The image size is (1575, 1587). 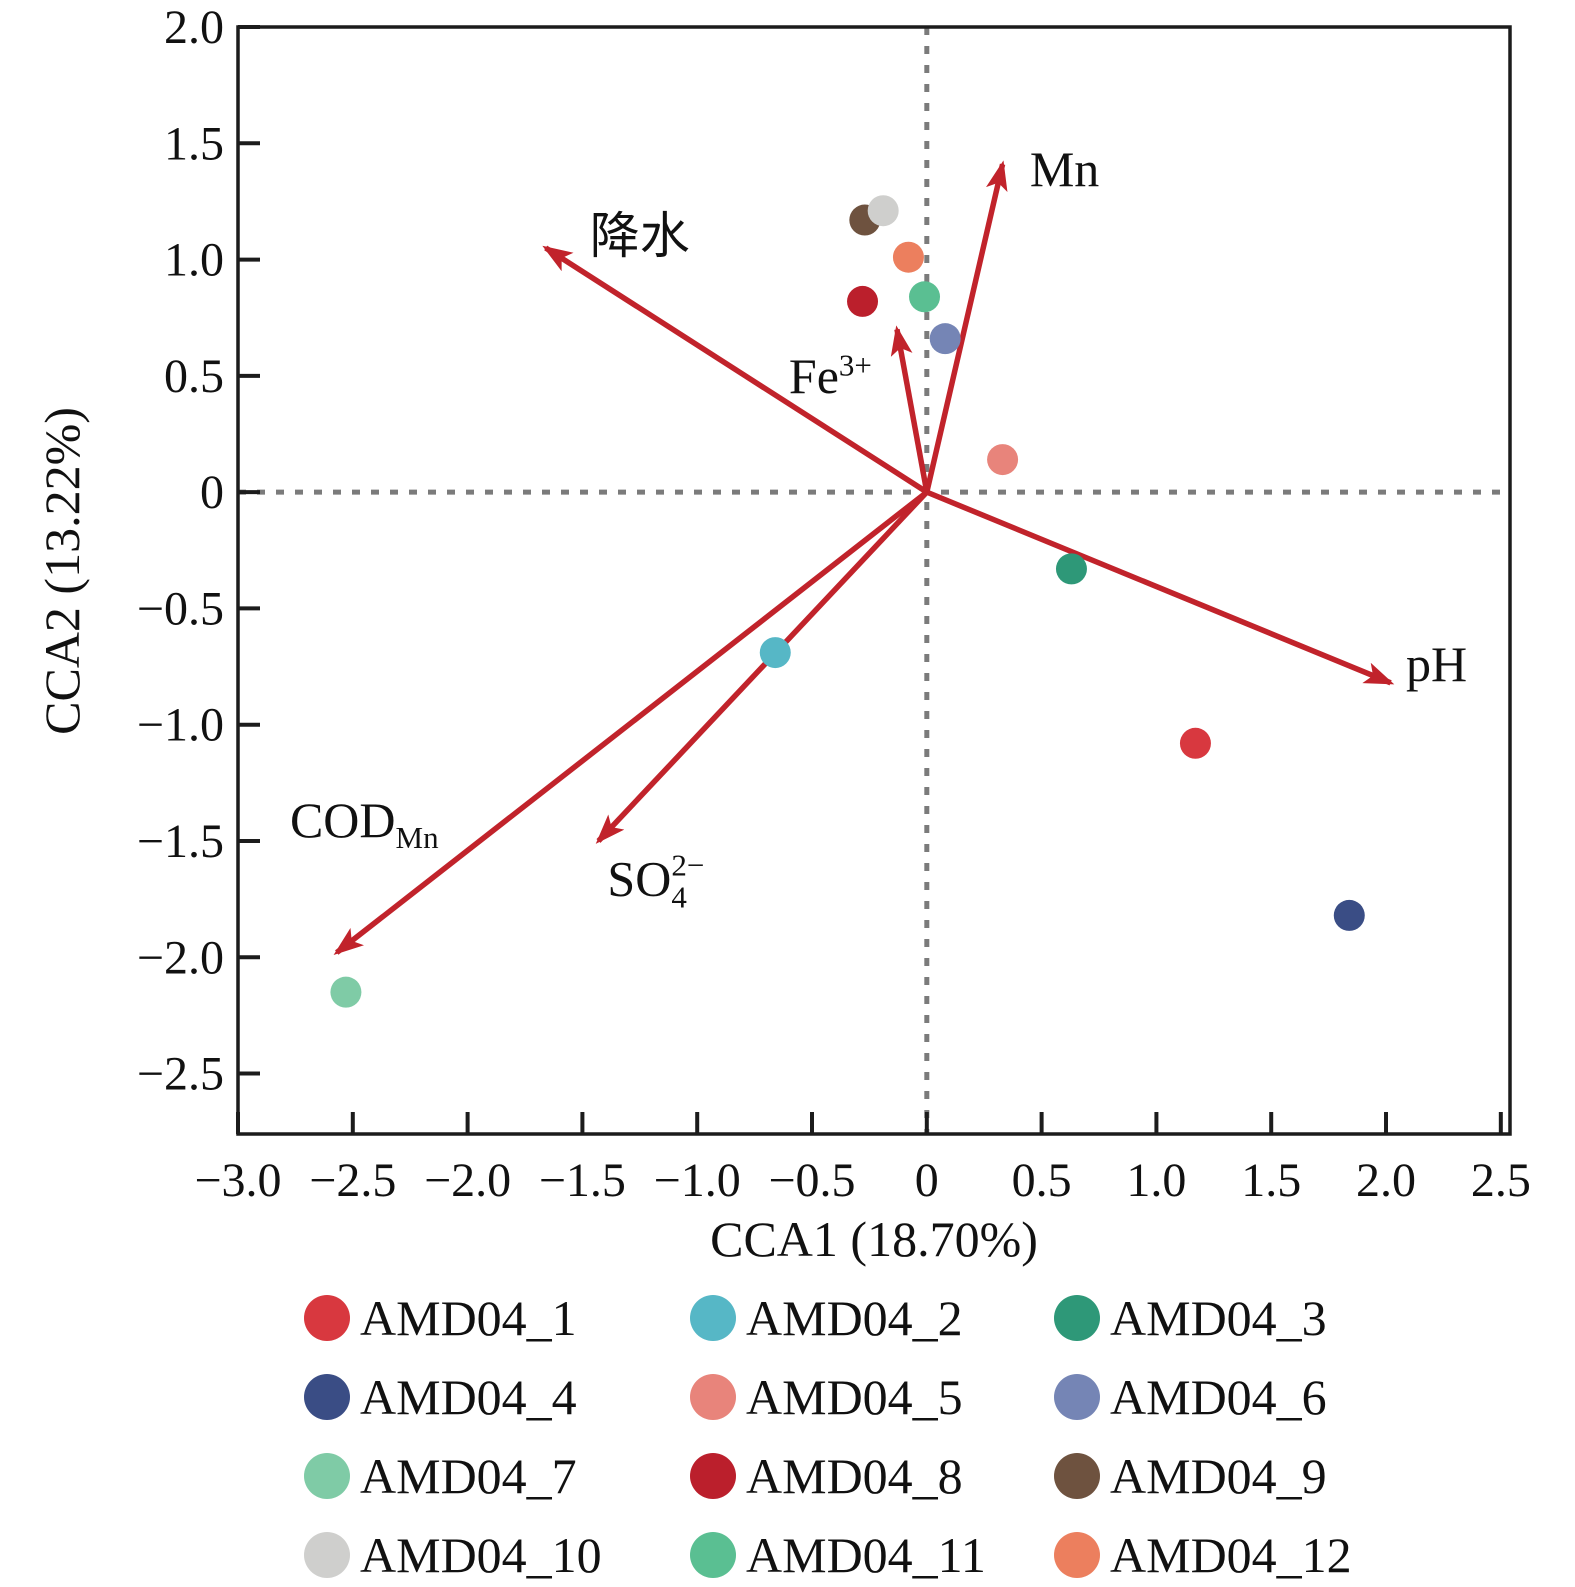 What do you see at coordinates (1386, 1180) in the screenshot?
I see `x-tick-label: 2.0` at bounding box center [1386, 1180].